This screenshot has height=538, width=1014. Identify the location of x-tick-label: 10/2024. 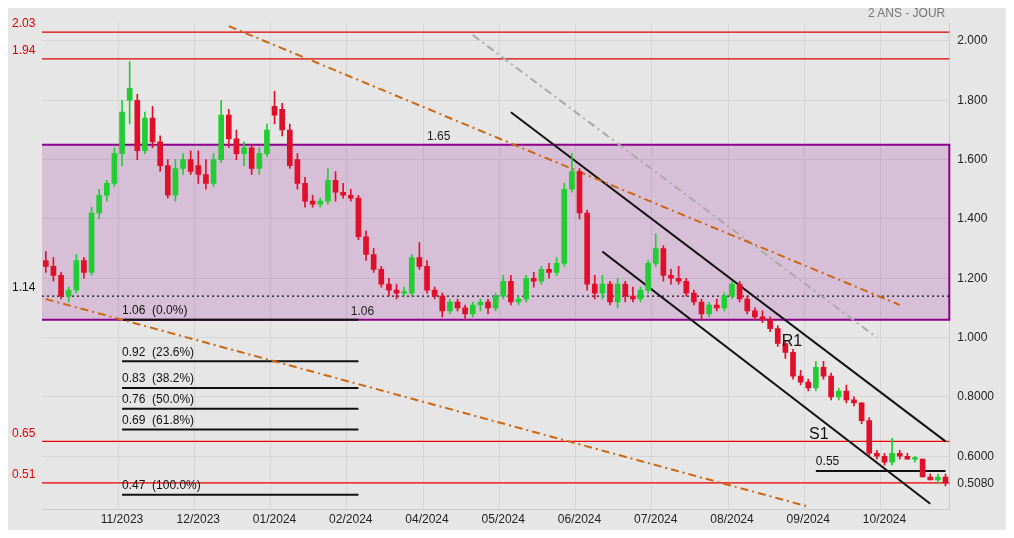
(884, 519).